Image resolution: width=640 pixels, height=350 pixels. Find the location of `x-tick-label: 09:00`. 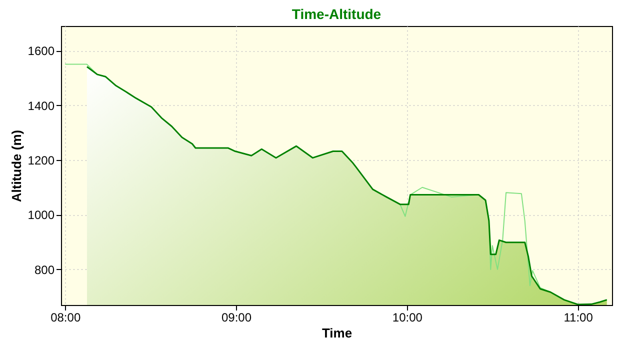

x-tick-label: 09:00 is located at coordinates (236, 317).